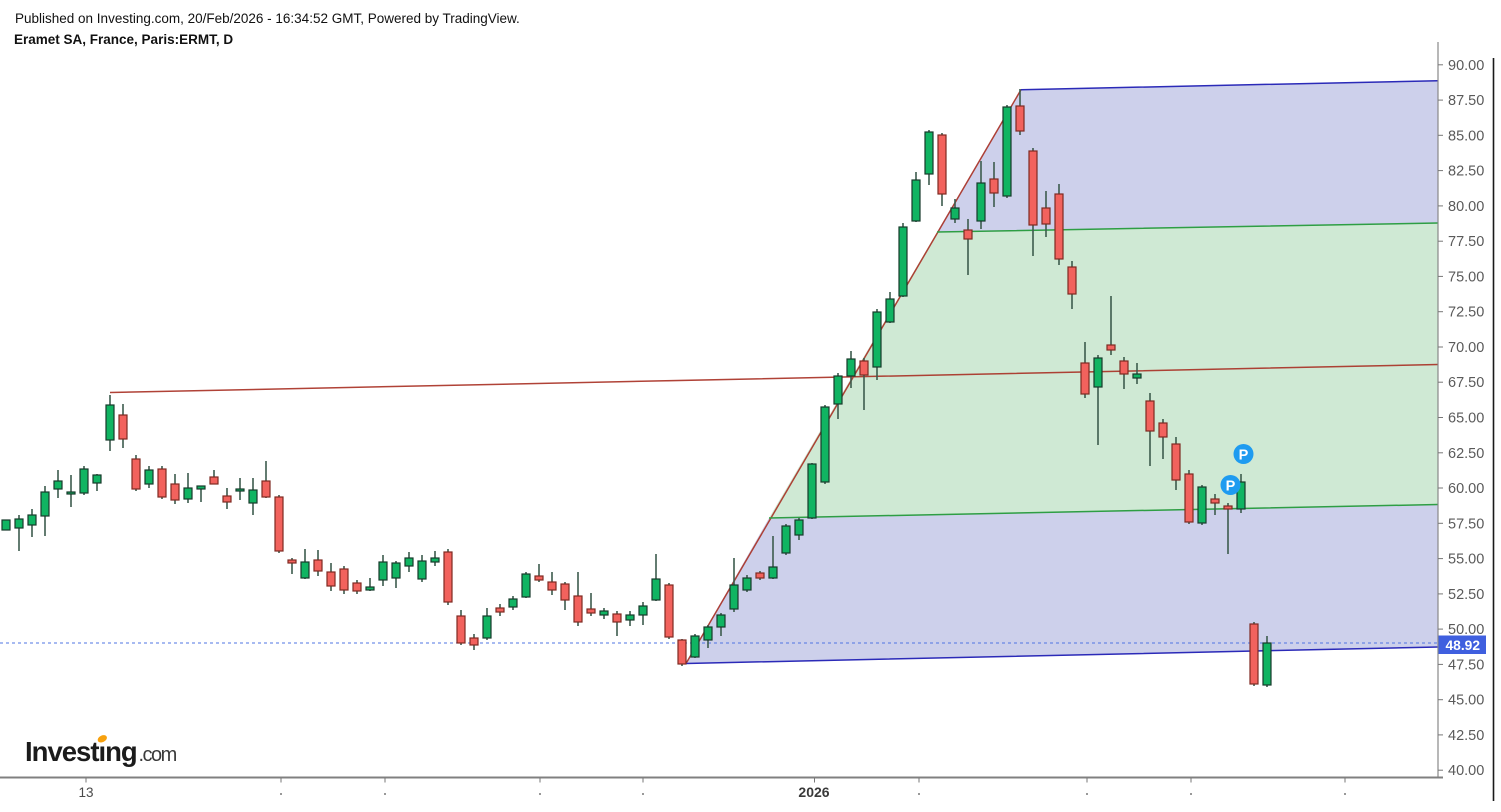  Describe the element at coordinates (1466, 524) in the screenshot. I see `svg-text: 57.50` at that location.